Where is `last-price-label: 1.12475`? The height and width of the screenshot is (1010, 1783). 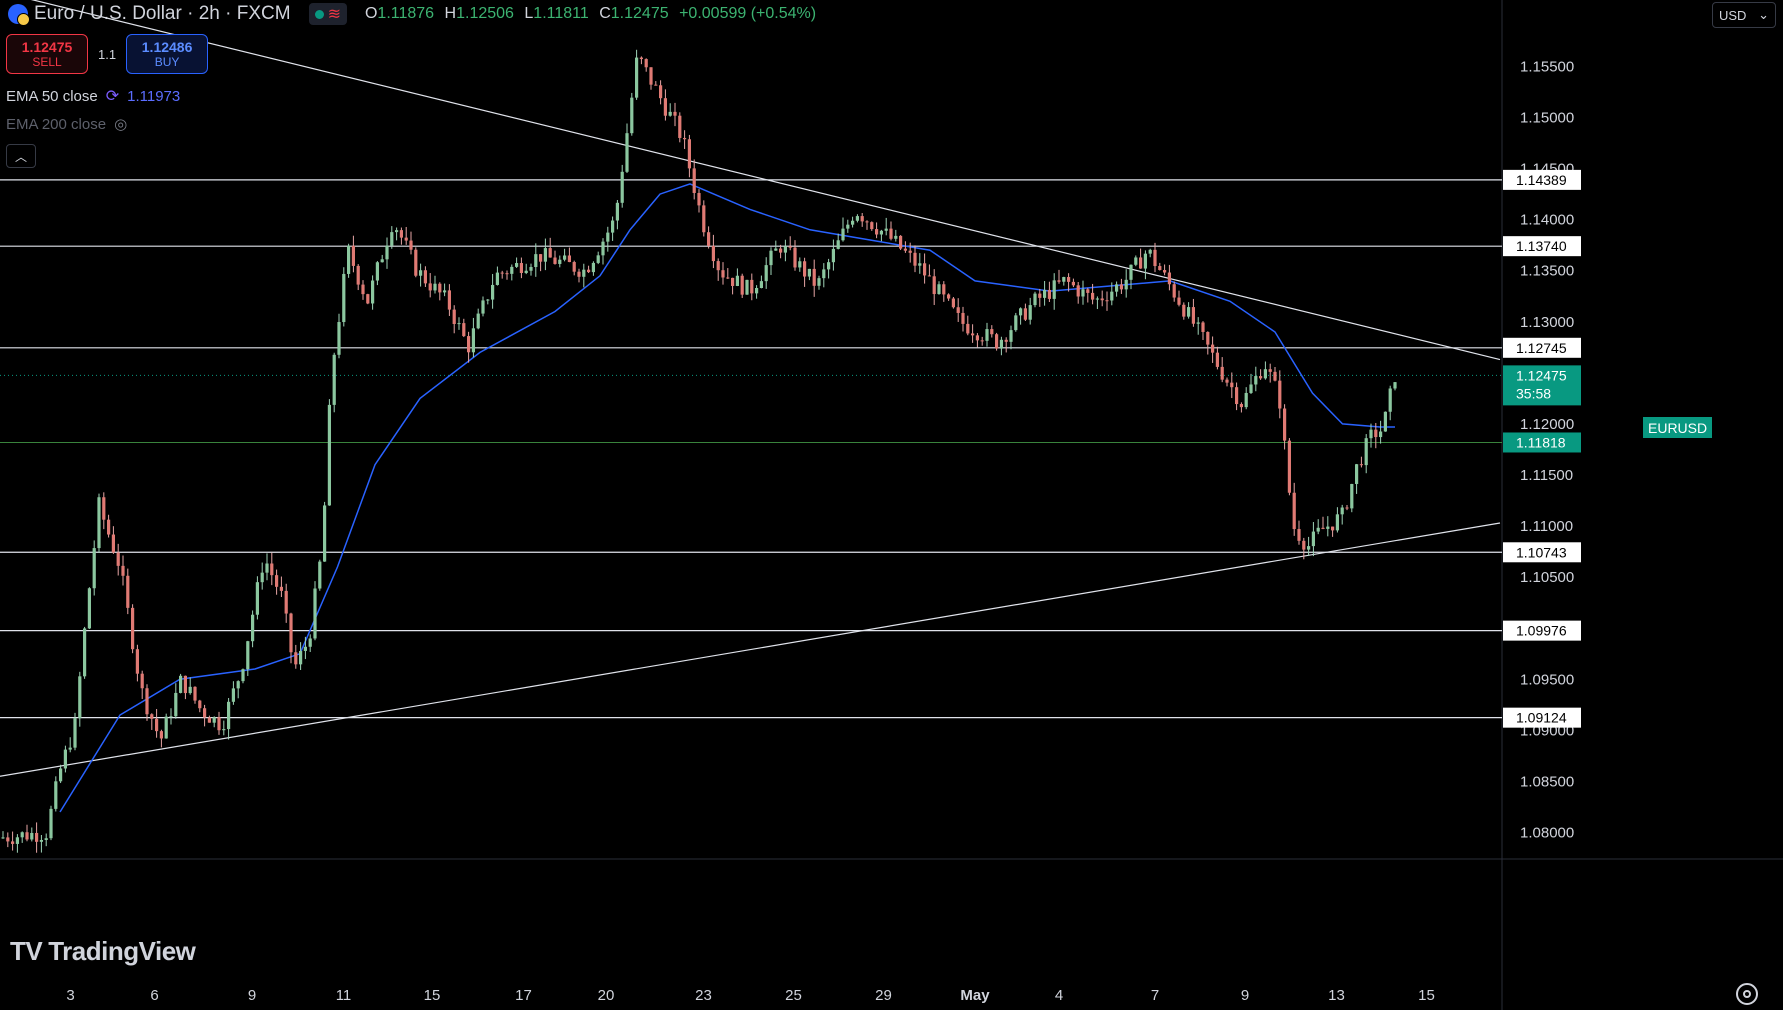
last-price-label: 1.12475 is located at coordinates (1541, 375).